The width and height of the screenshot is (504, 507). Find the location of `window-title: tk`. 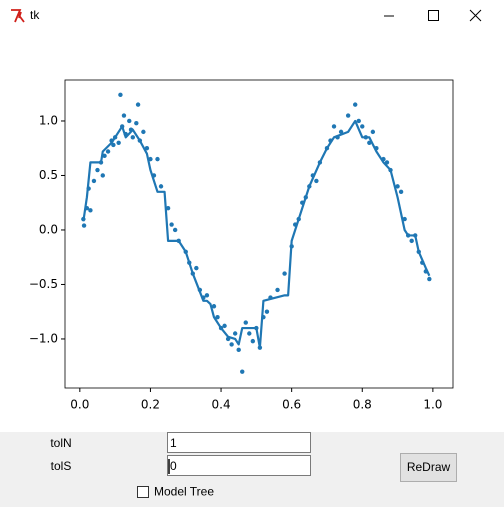

window-title: tk is located at coordinates (35, 15).